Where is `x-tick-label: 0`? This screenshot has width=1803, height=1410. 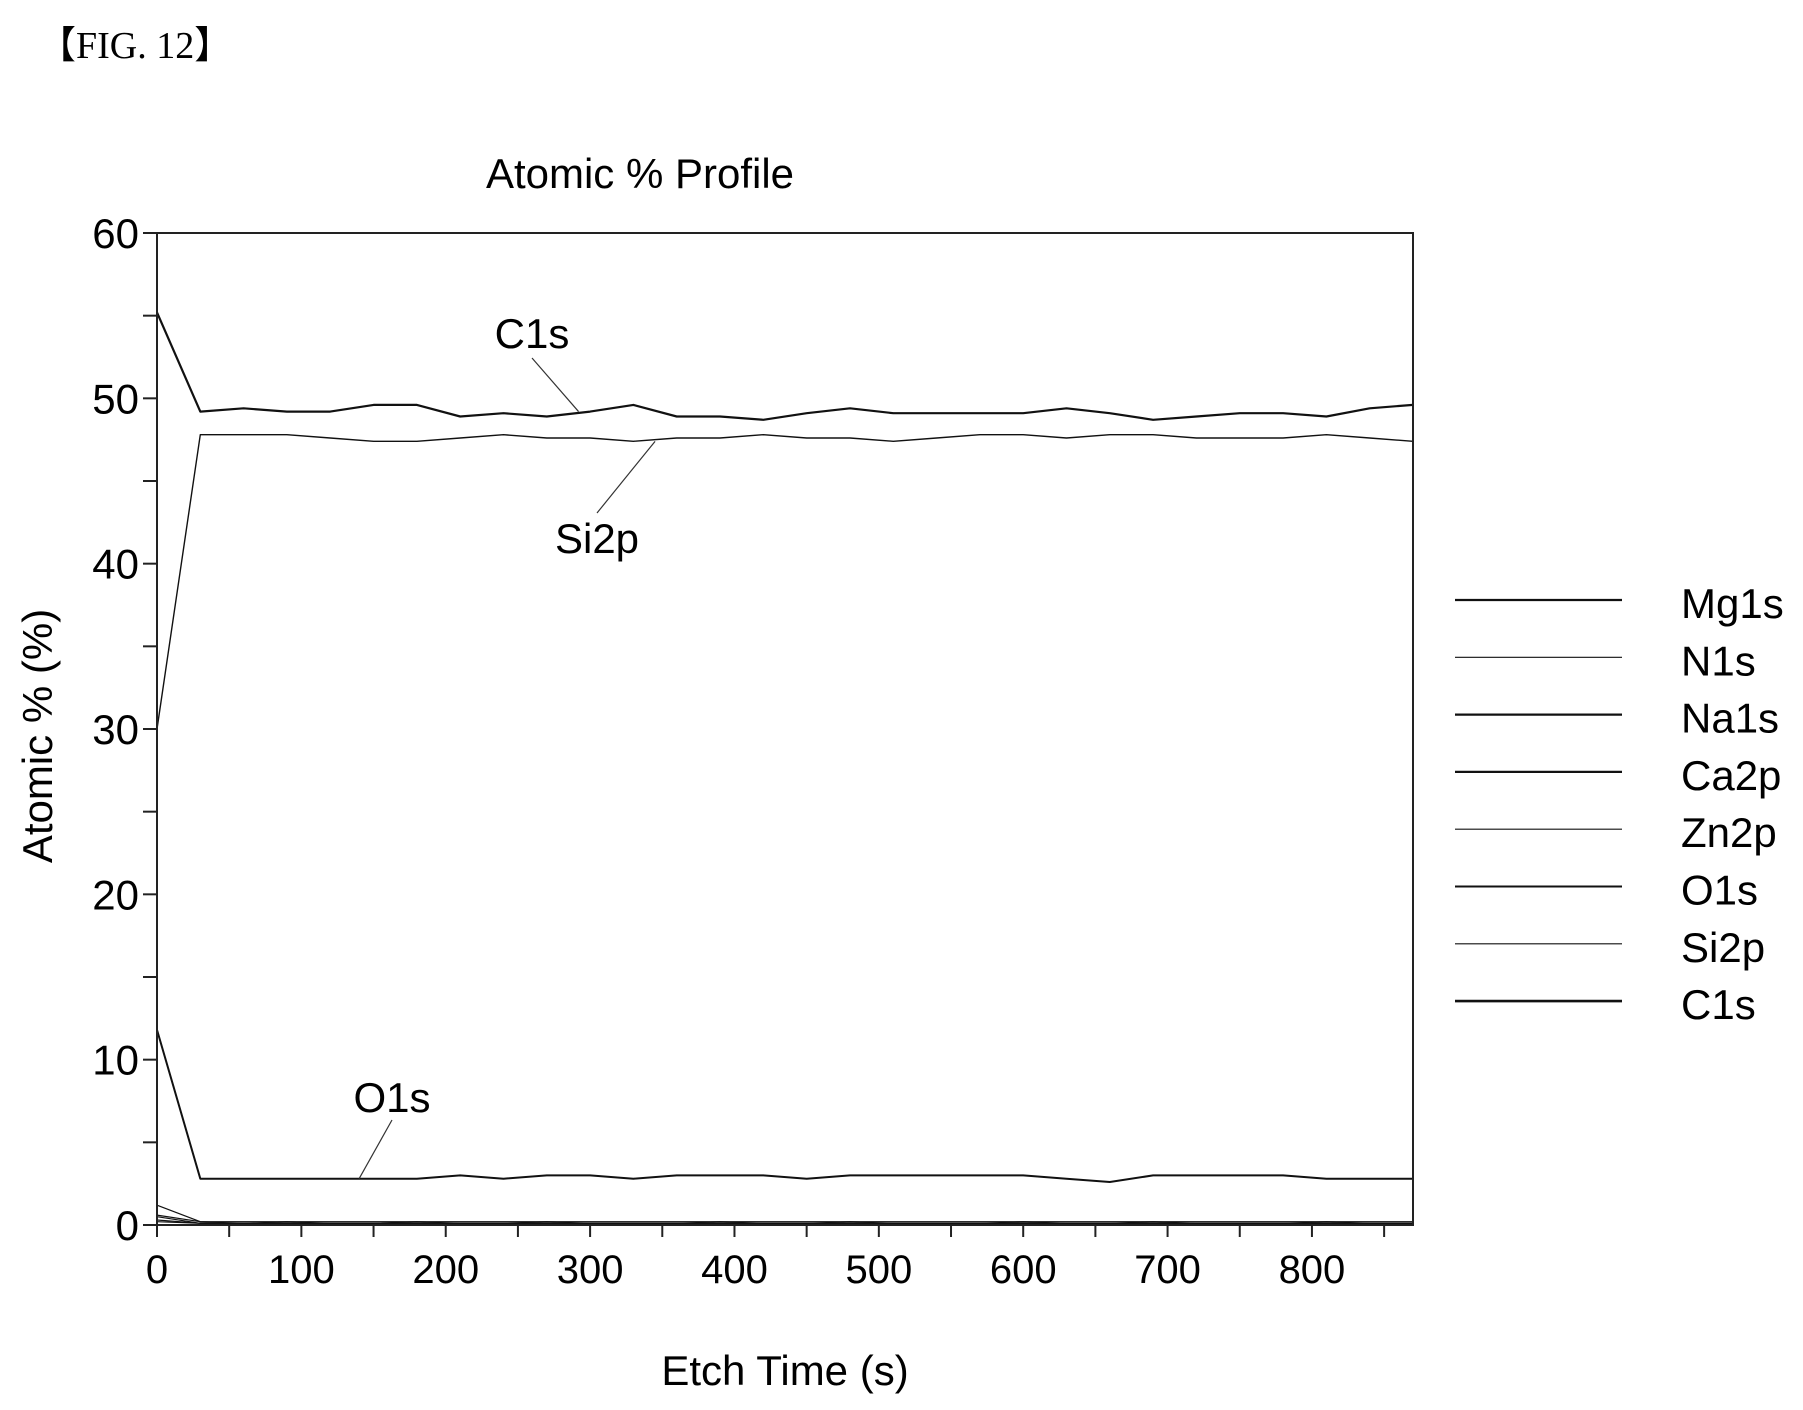
x-tick-label: 0 is located at coordinates (157, 1270).